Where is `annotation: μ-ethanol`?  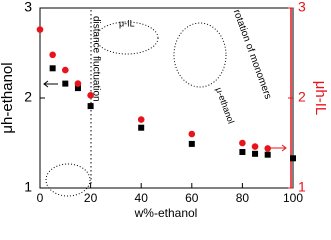 annotation: μ-ethanol is located at coordinates (225, 105).